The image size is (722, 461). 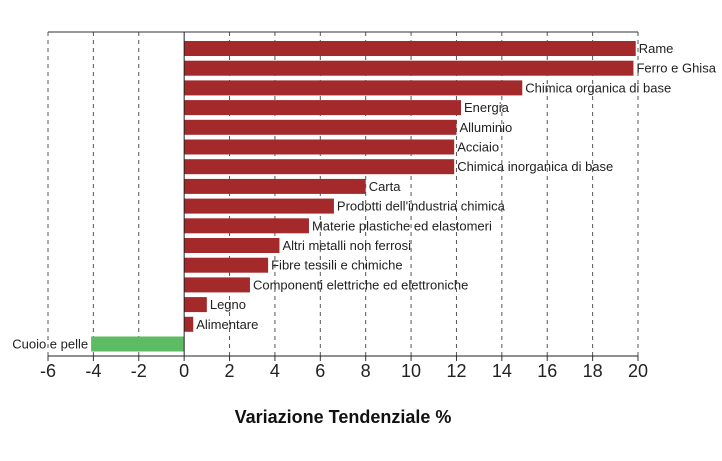 I want to click on x-tick-label: -2, so click(x=139, y=371).